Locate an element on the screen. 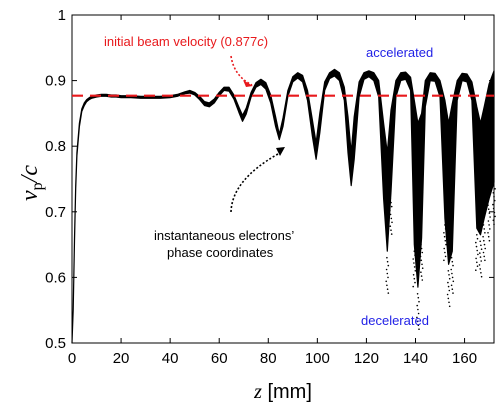 This screenshot has width=499, height=411. annotation-phase-coordinates-line2: phase coordinates is located at coordinates (220, 252).